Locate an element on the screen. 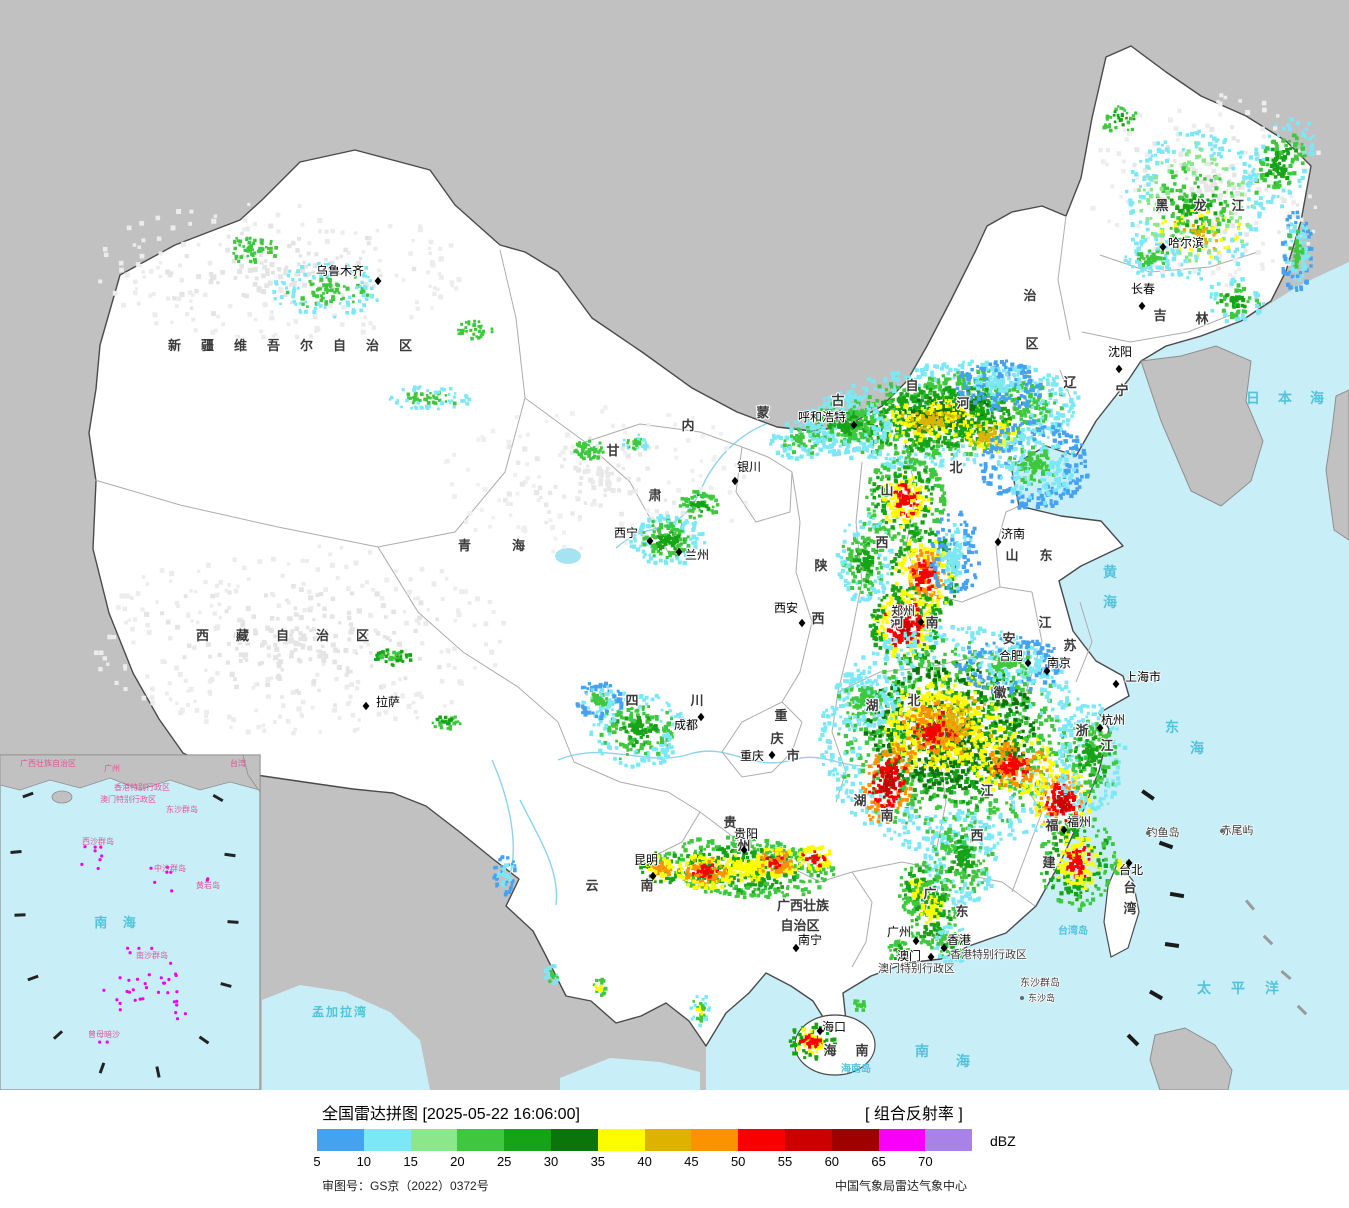 This screenshot has width=1349, height=1208. province-label: 青海 is located at coordinates (512, 545).